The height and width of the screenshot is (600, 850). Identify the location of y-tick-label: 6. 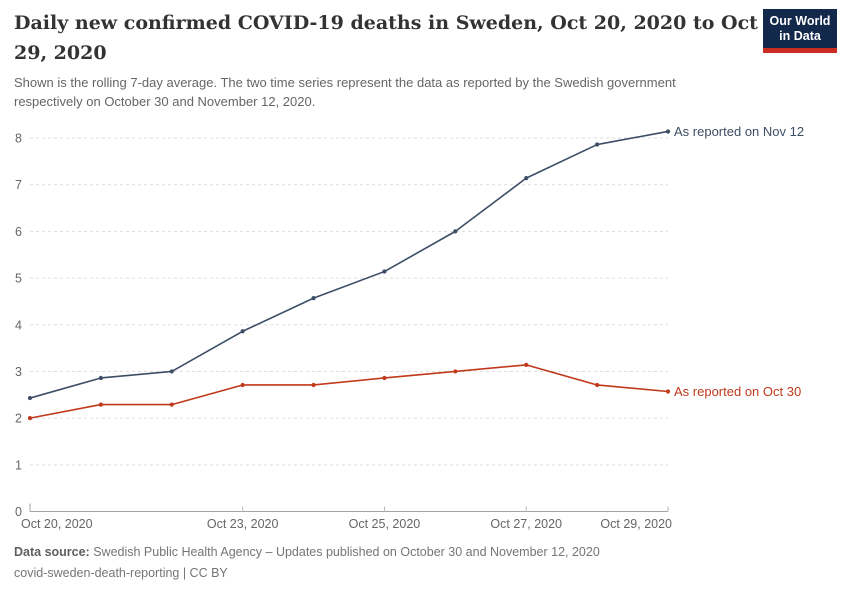
(18, 232).